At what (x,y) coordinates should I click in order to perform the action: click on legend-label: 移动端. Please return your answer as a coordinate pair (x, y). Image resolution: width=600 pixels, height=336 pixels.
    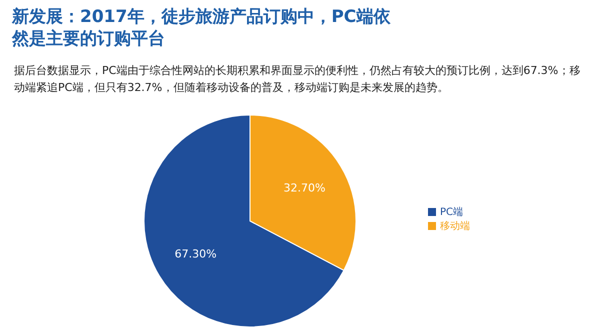
    Looking at the image, I should click on (455, 226).